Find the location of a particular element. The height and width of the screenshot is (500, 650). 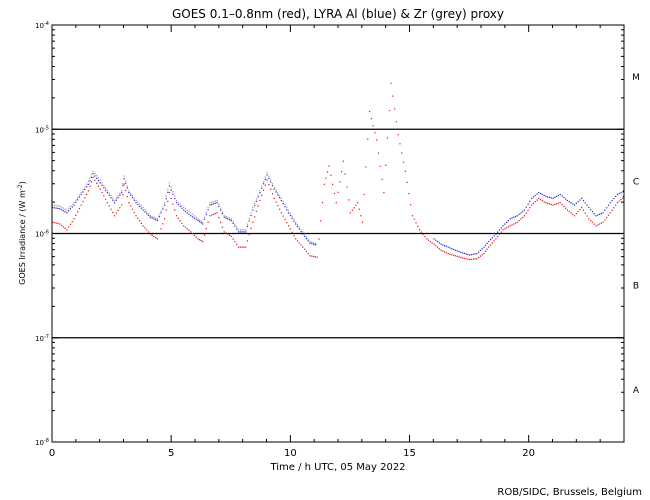

x-tick-label: 15 is located at coordinates (409, 453).